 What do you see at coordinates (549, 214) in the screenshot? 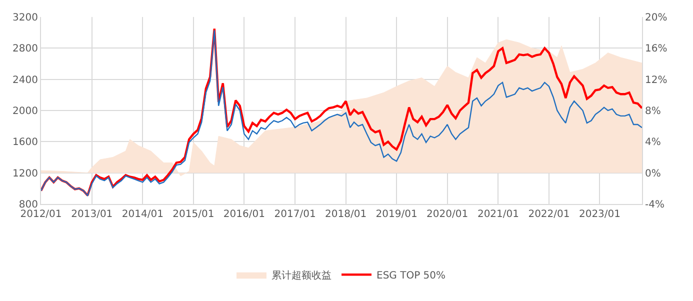
I see `x-tick-label: 2022/01` at bounding box center [549, 214].